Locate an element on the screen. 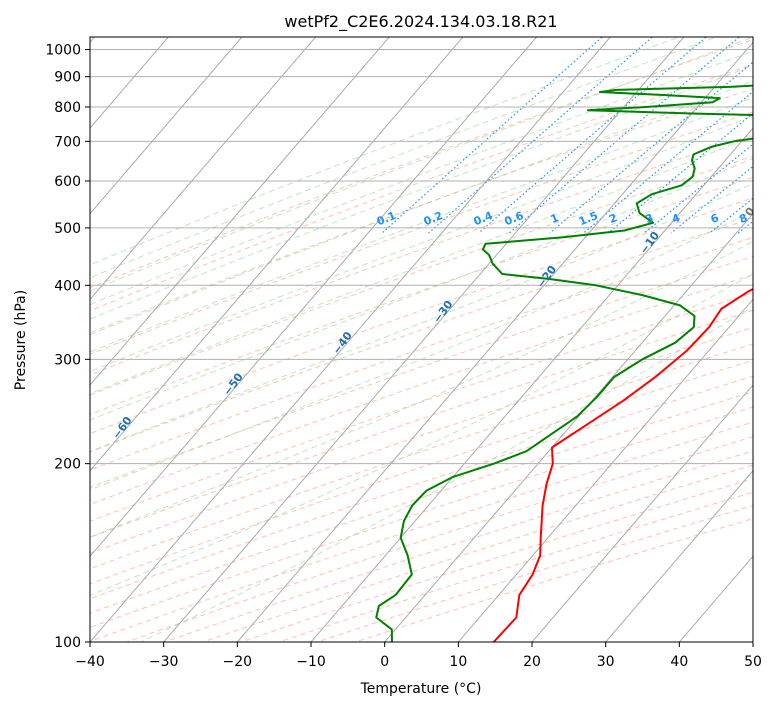  isotherm-label: −20 is located at coordinates (546, 277).